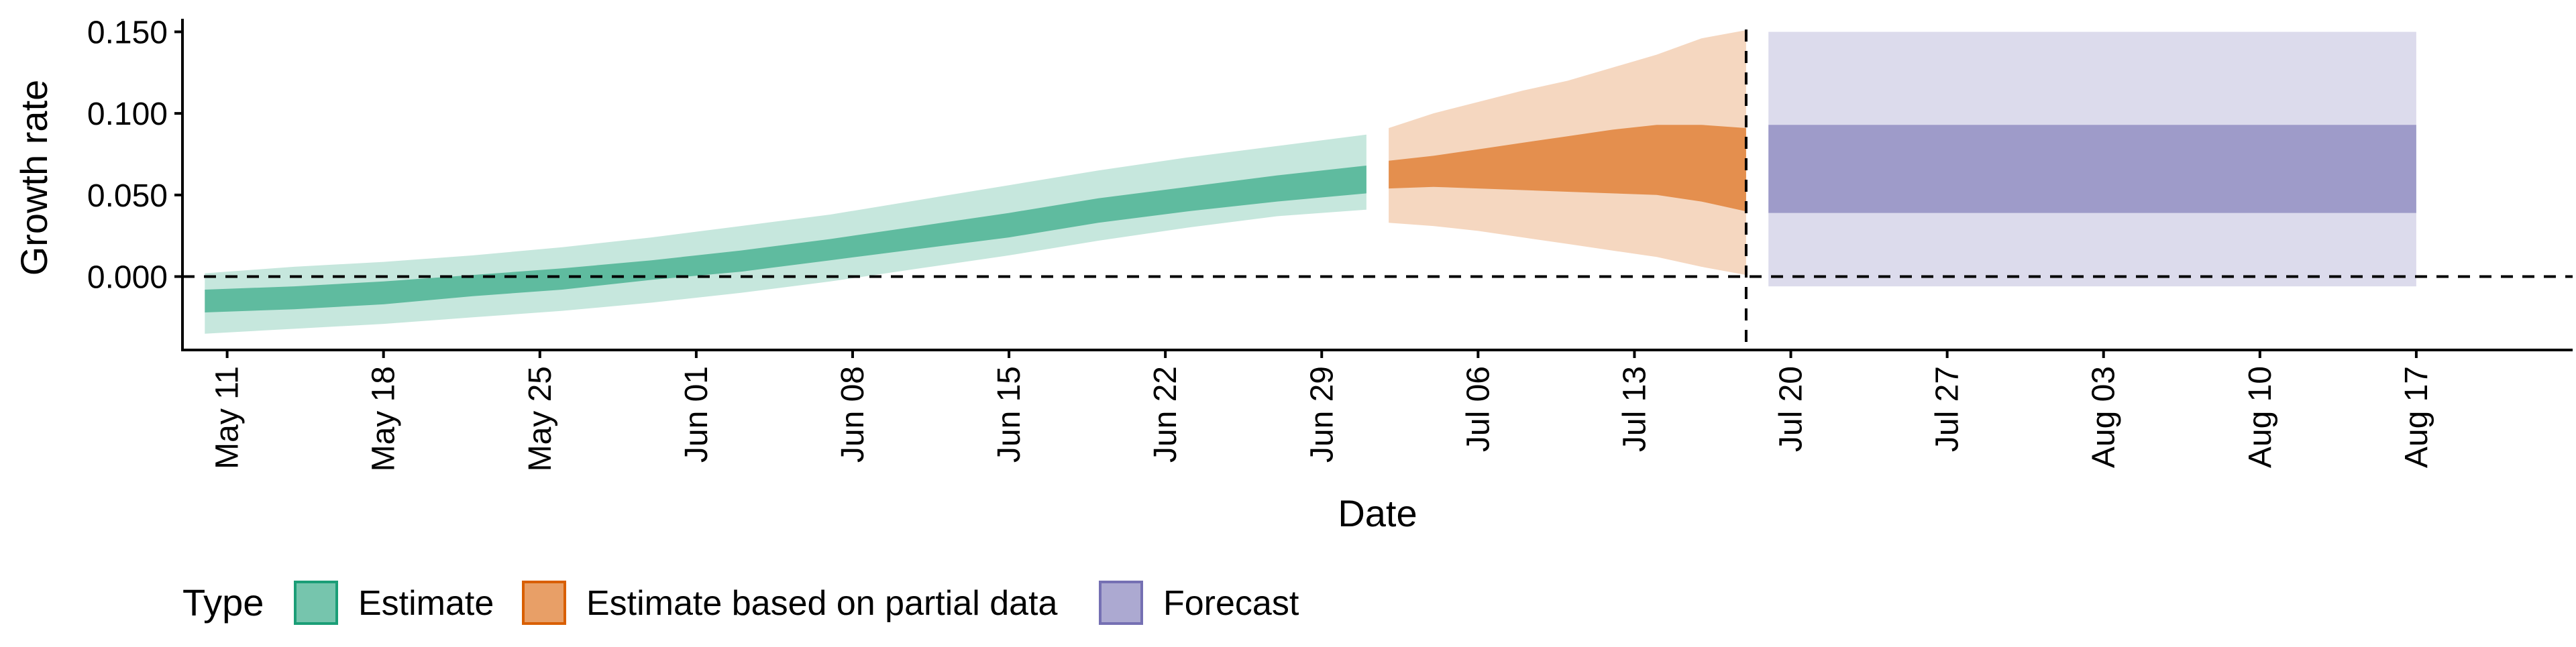 This screenshot has width=2576, height=647. Describe the element at coordinates (384, 418) in the screenshot. I see `x-tick-label: May 18` at that location.